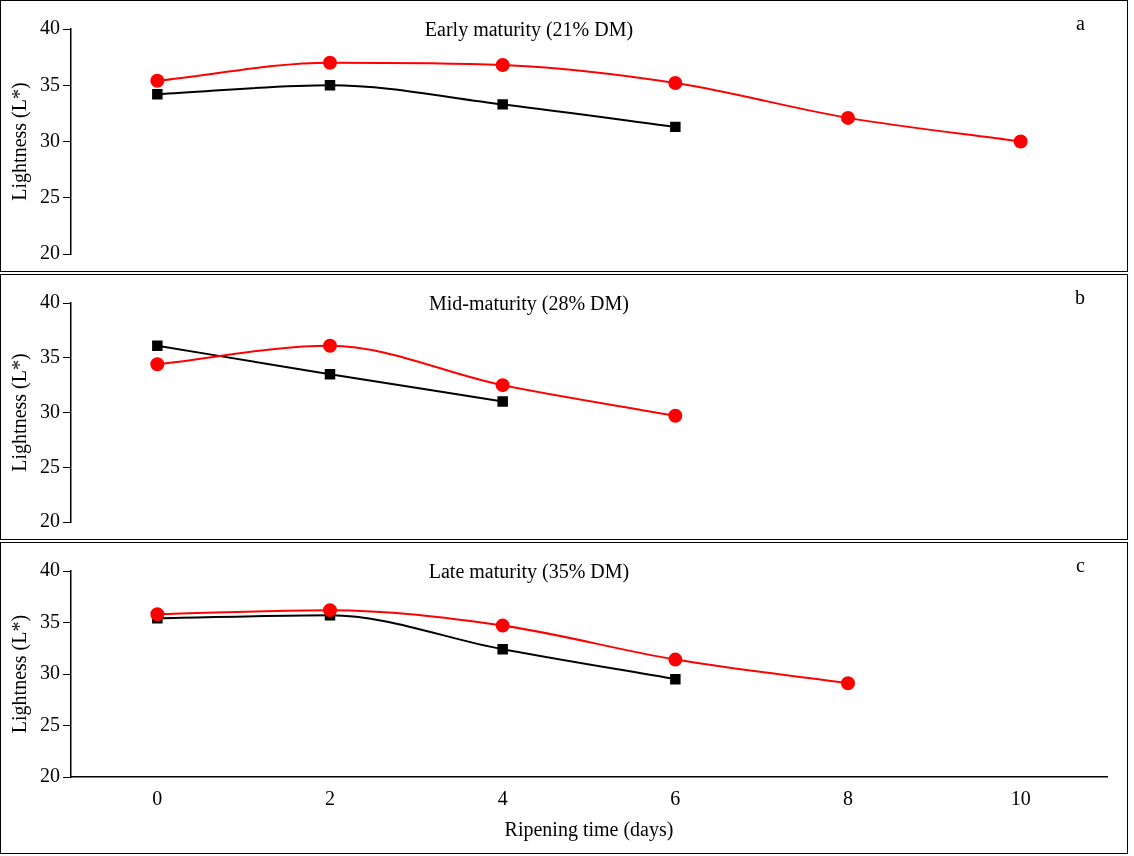 The image size is (1134, 856). What do you see at coordinates (529, 572) in the screenshot?
I see `chart-title: Late maturity (35% DM)` at bounding box center [529, 572].